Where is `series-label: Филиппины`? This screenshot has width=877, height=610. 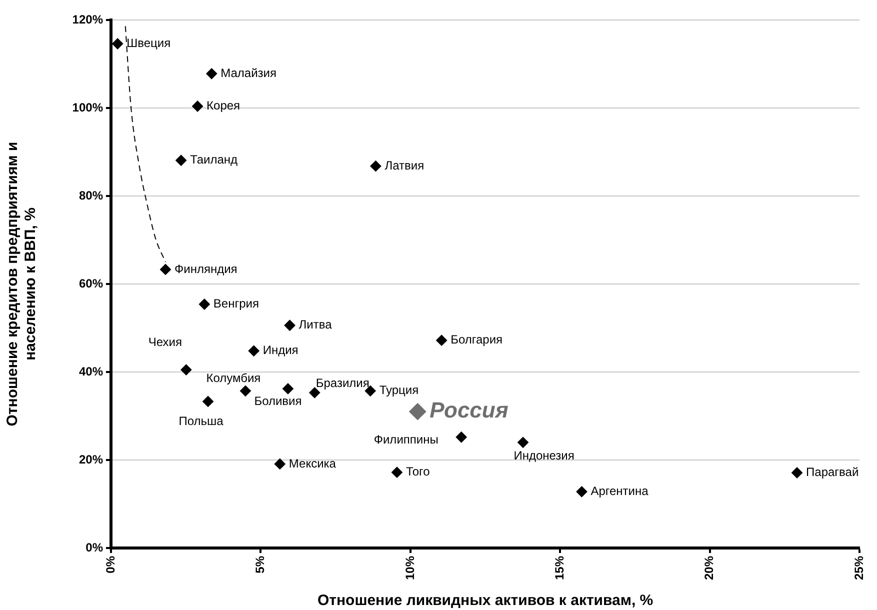
series-label: Филиппины is located at coordinates (406, 439).